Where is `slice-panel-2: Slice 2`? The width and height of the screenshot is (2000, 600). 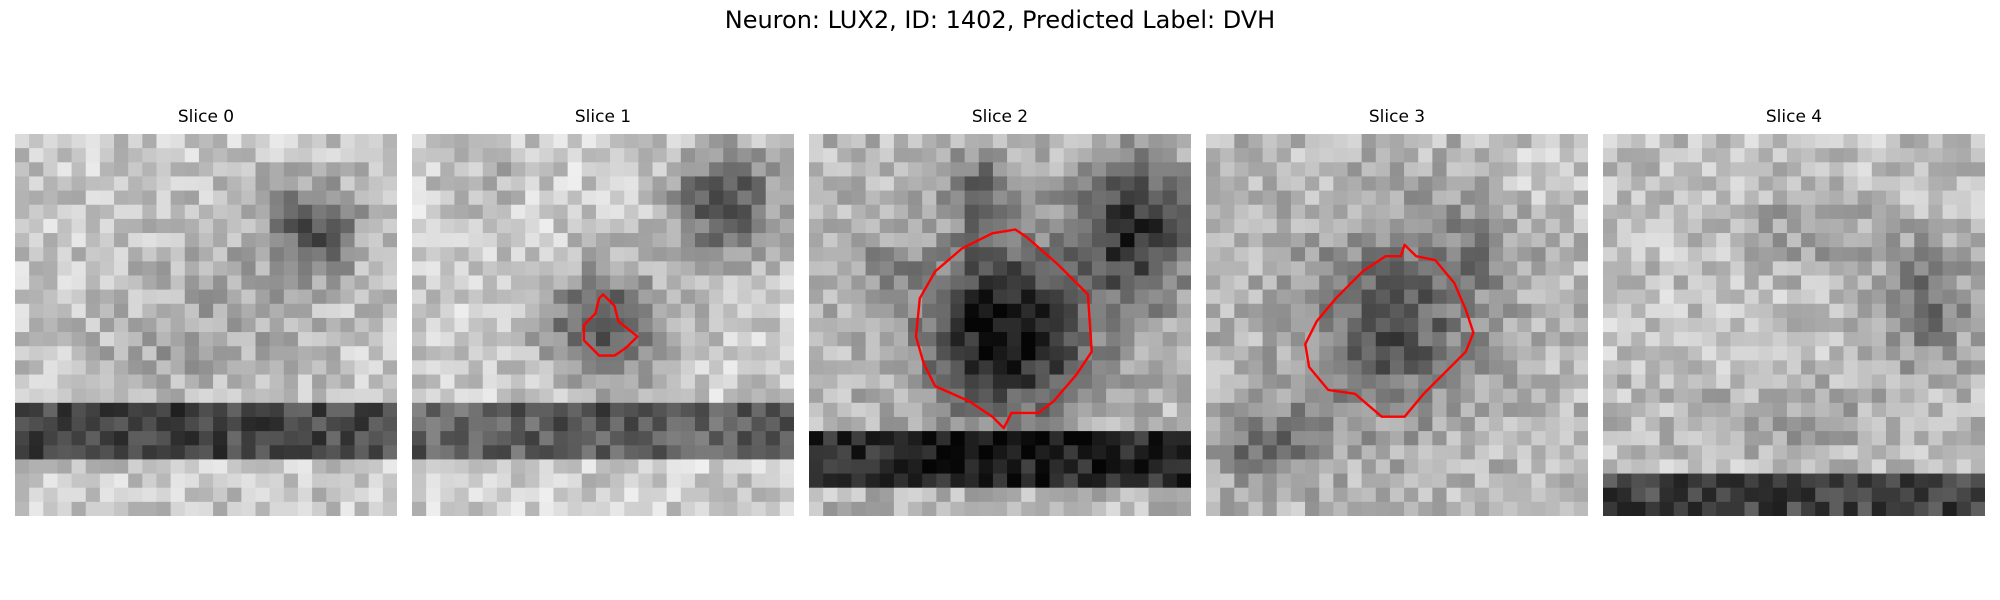 slice-panel-2: Slice 2 is located at coordinates (1000, 313).